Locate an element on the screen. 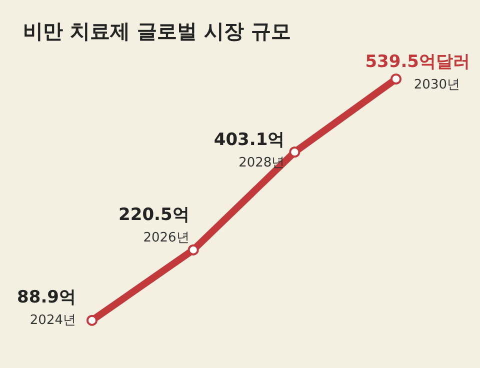 The image size is (480, 368). data-label: 539.5억달러 is located at coordinates (417, 62).